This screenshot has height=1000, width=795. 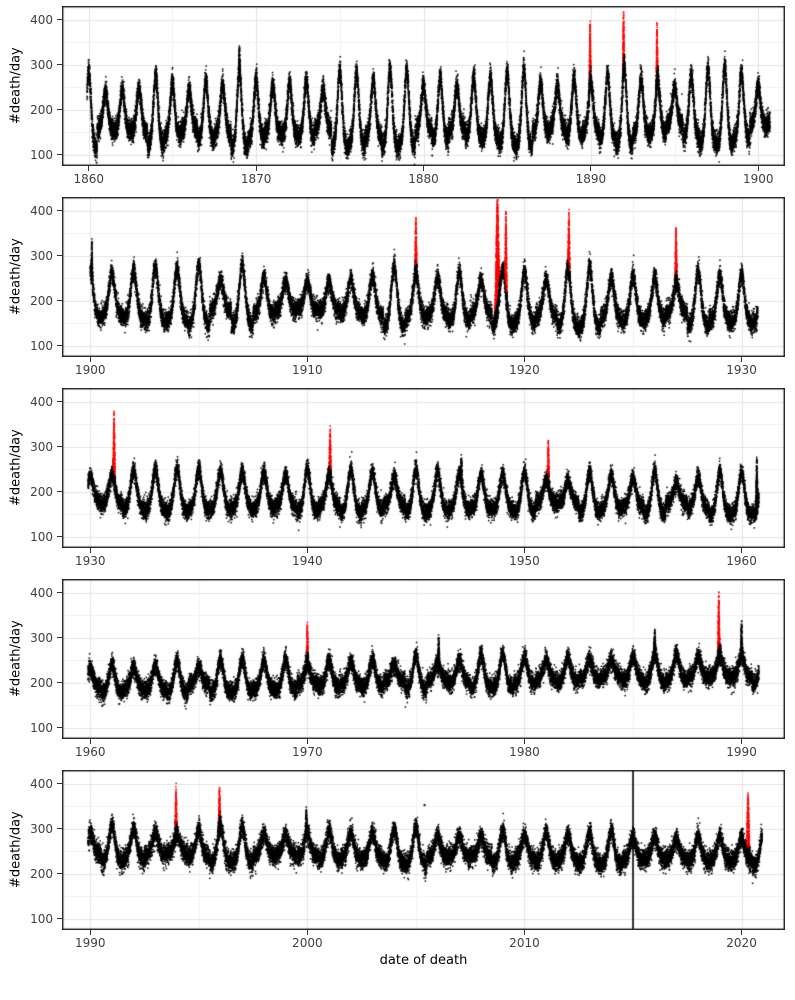 I want to click on x-axis: 1900 1910 1920 1930, so click(x=423, y=368).